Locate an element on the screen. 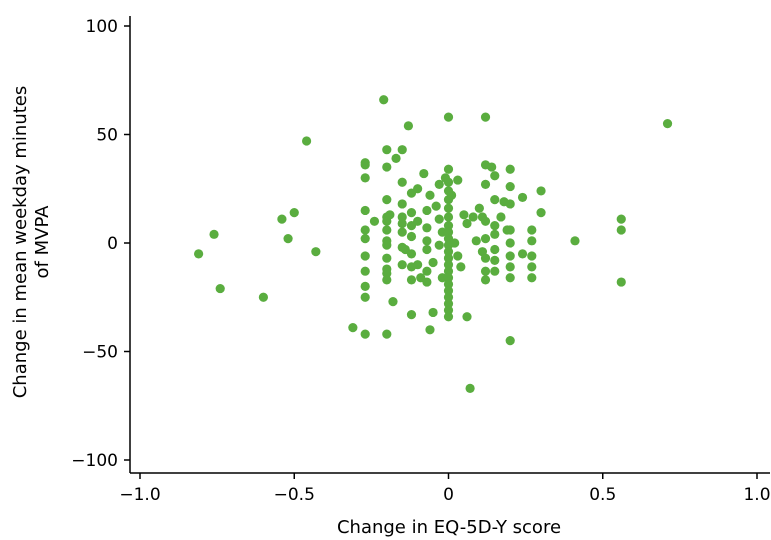 The height and width of the screenshot is (540, 771). x-tick-label: −1.0 is located at coordinates (139, 495).